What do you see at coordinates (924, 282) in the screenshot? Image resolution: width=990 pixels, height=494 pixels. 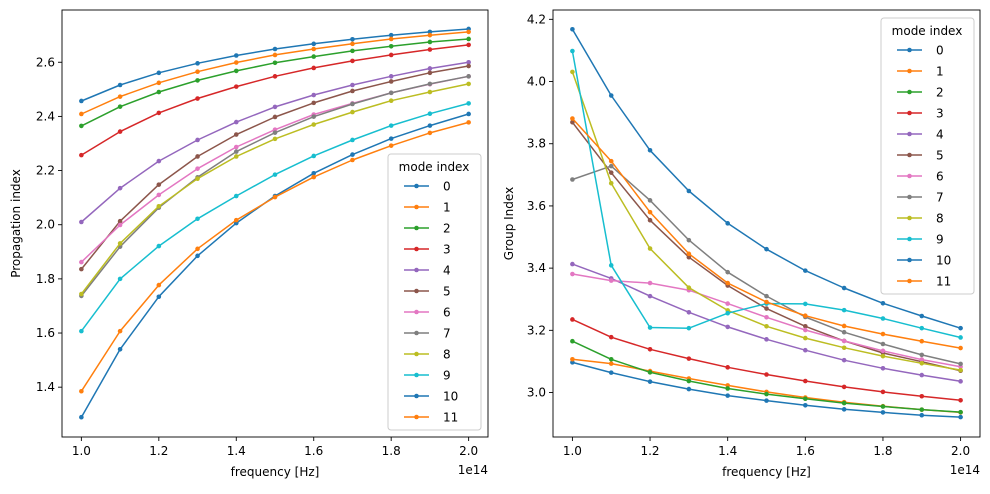 I see `legend-entry-11: 11` at bounding box center [924, 282].